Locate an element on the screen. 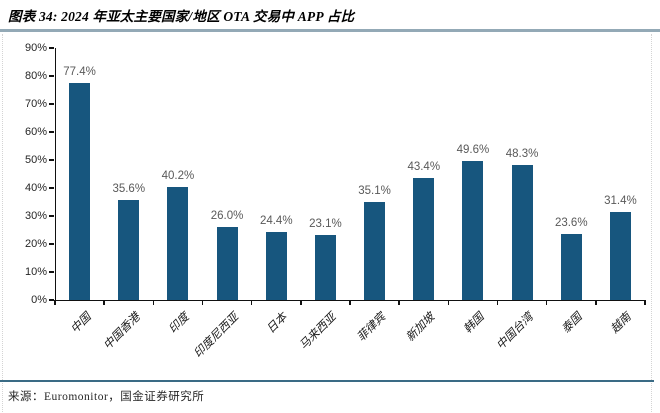  x-axis-label-text: 中国台湾 is located at coordinates (515, 332).